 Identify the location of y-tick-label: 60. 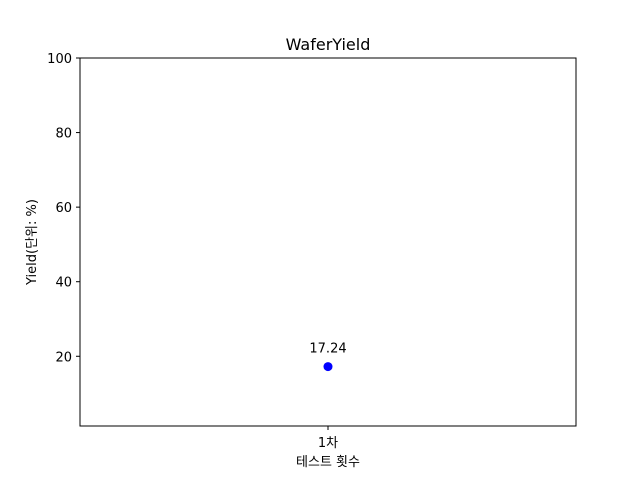
(63, 208).